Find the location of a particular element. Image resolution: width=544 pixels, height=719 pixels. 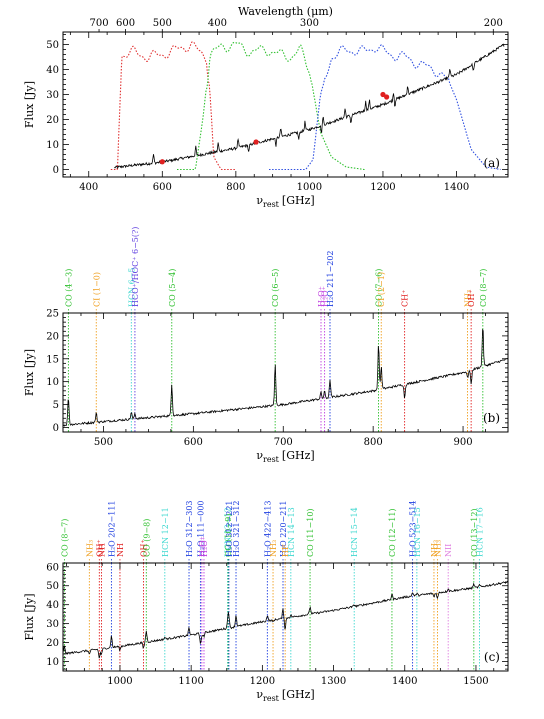

top-tick-label: 500 is located at coordinates (162, 23).